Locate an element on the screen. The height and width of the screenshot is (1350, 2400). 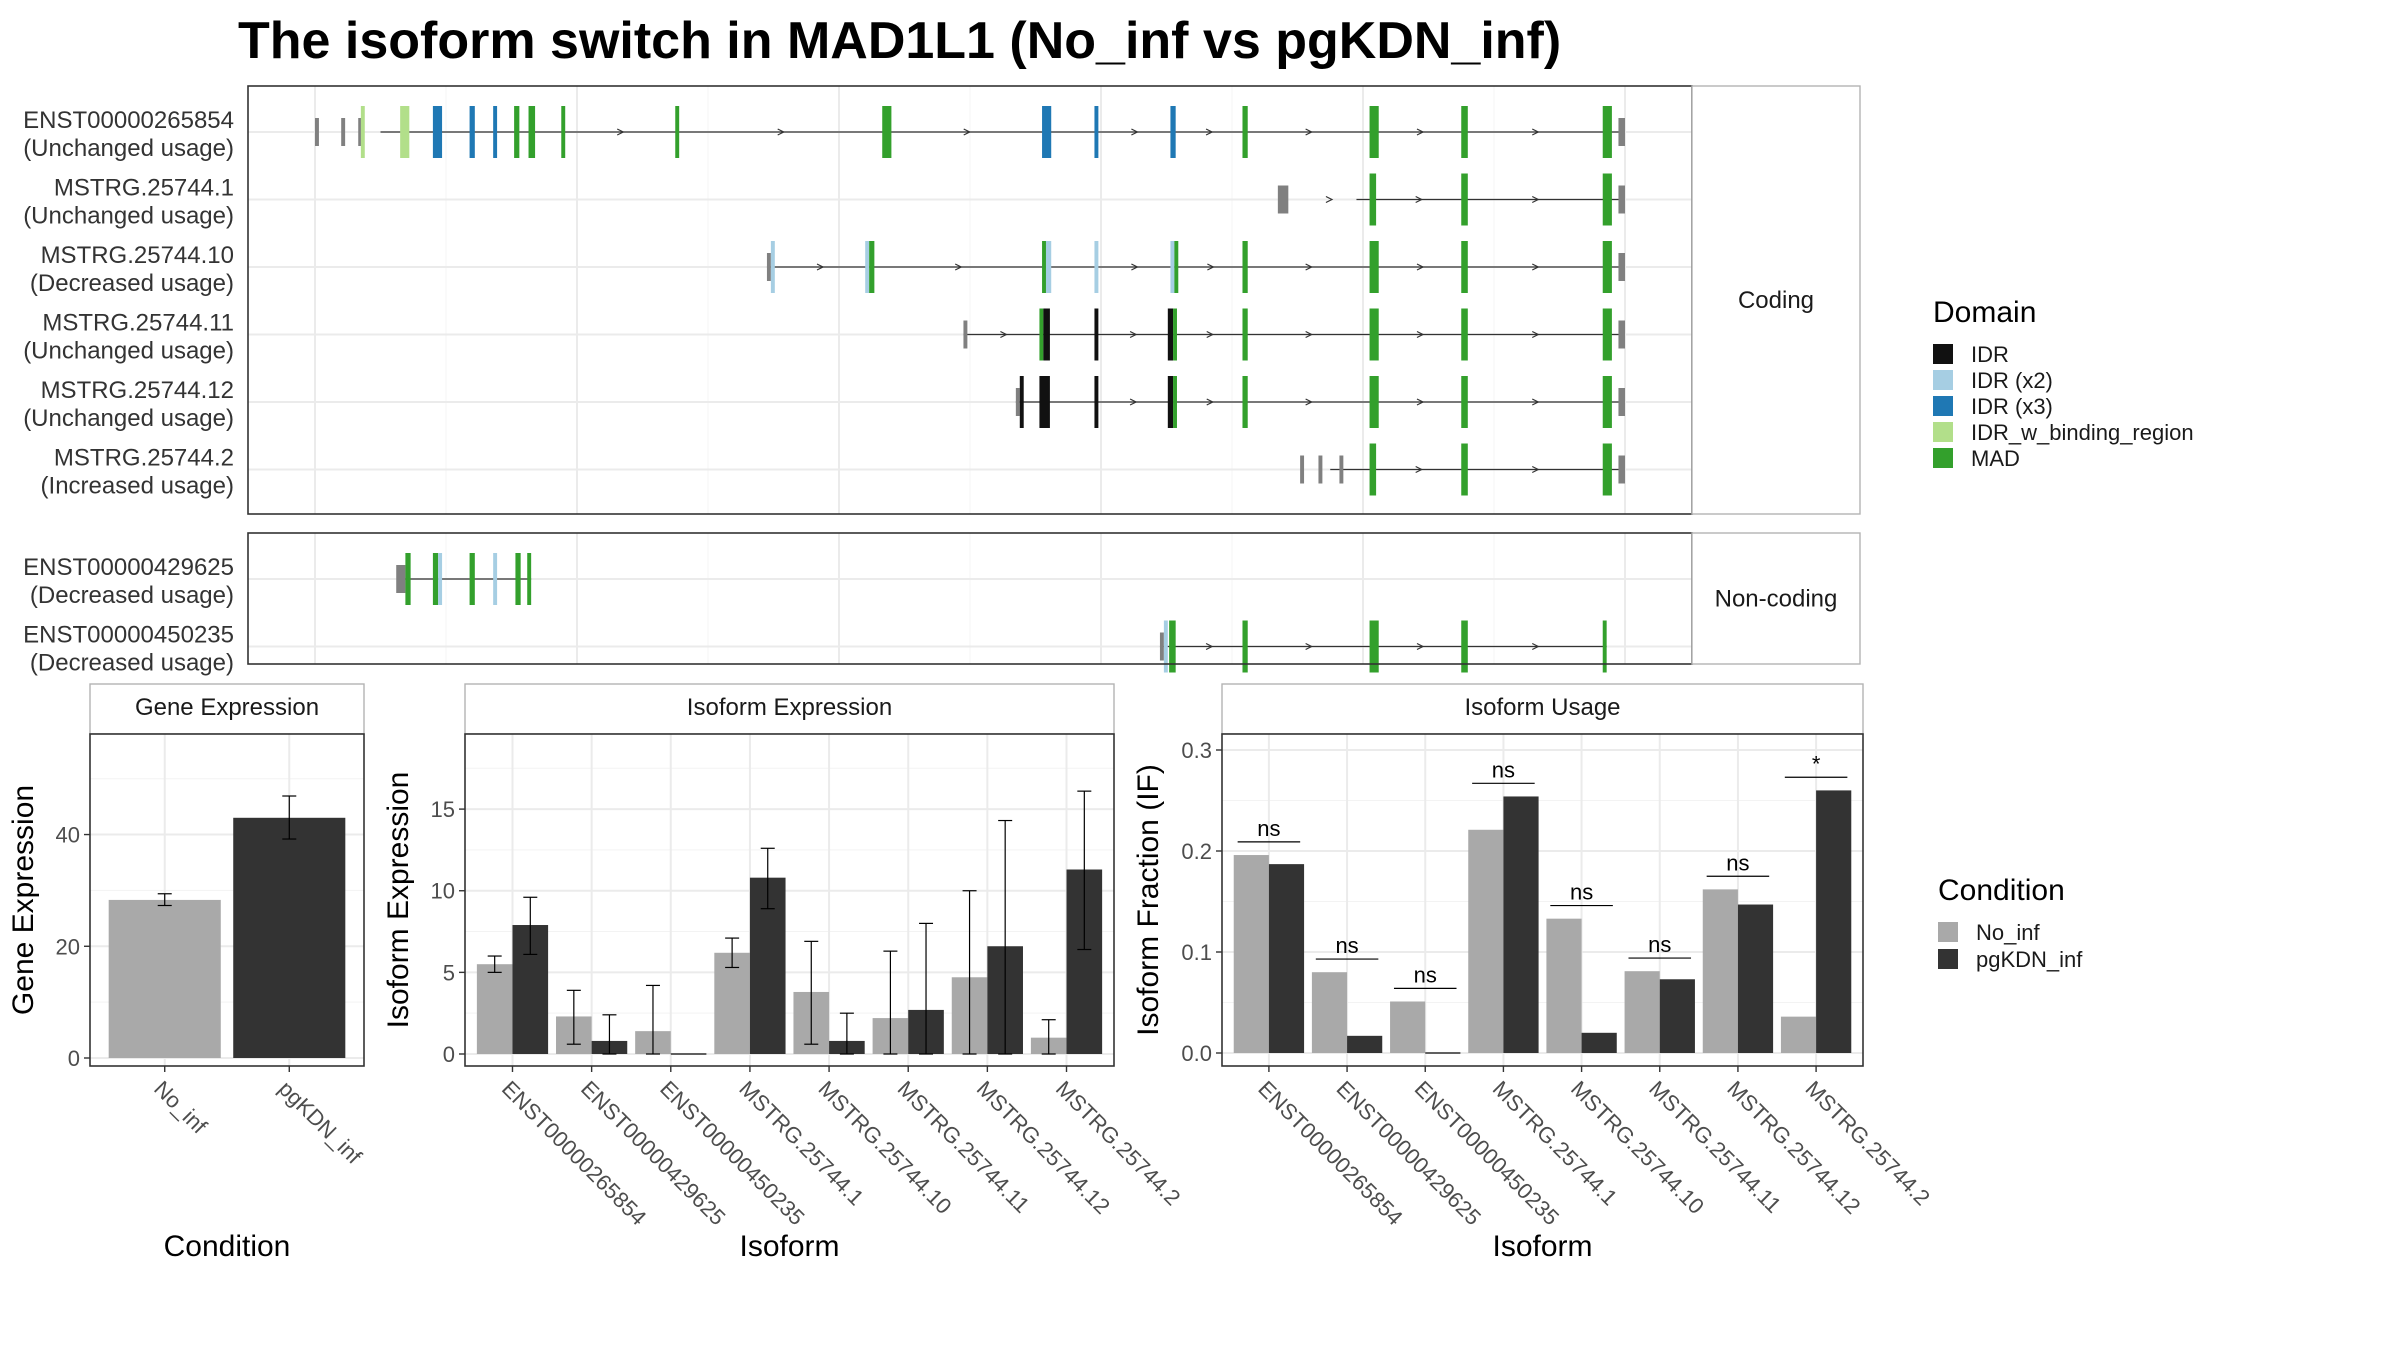
legend-label: IDR (x3) is located at coordinates (2012, 406).